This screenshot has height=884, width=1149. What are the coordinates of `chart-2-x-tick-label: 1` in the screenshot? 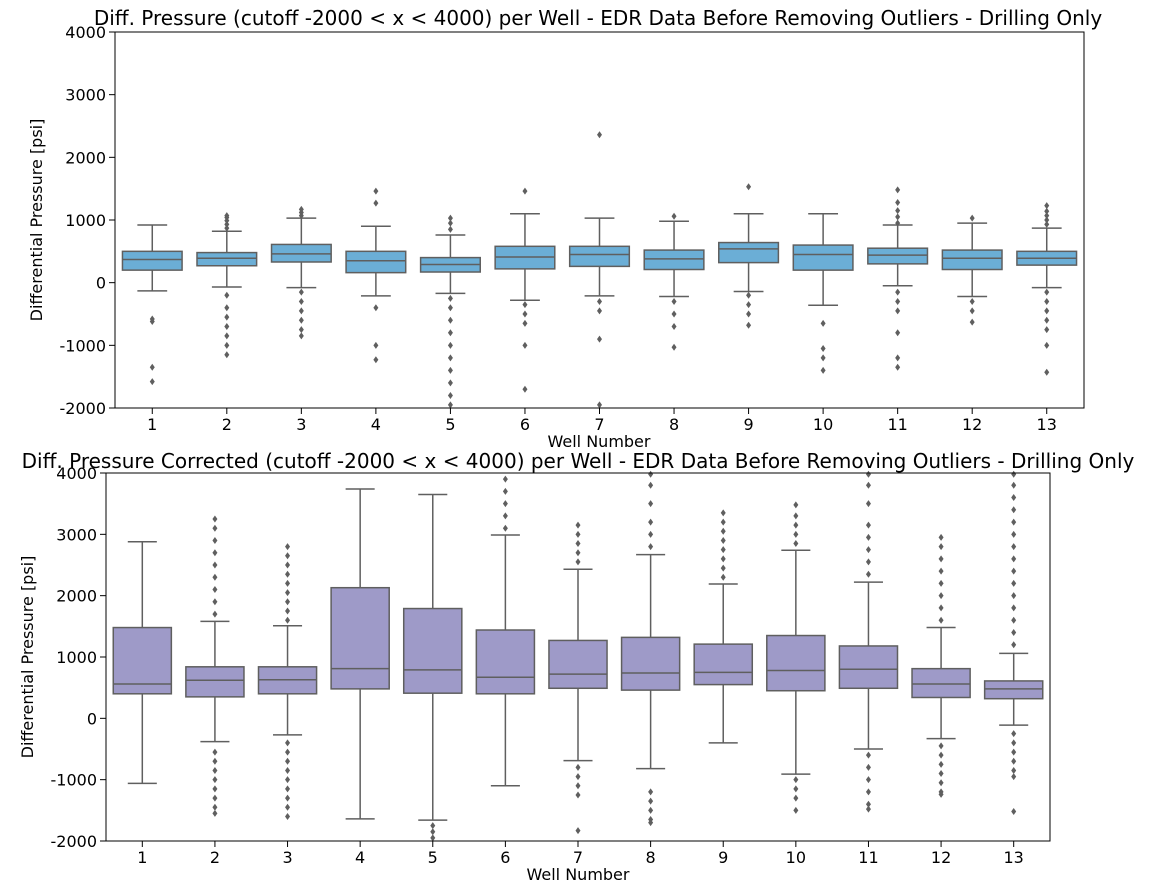 It's located at (142, 857).